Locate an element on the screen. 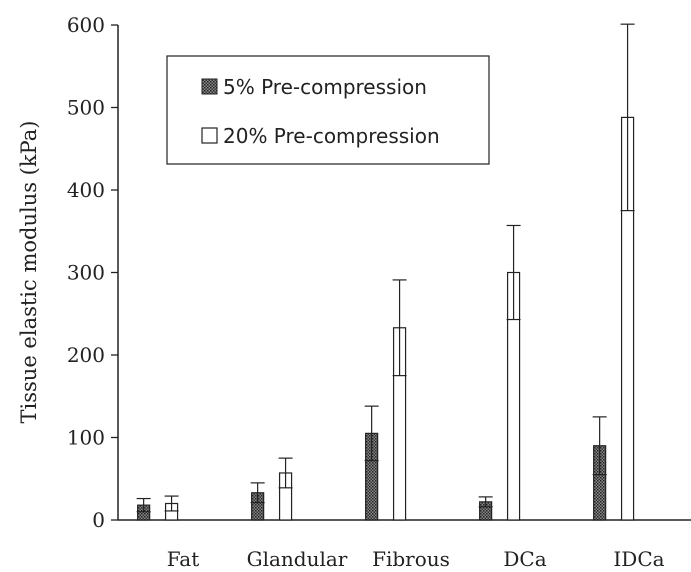 The image size is (691, 572). y-ticks: 0 100 200 300 400 500 600 is located at coordinates (92, 272).